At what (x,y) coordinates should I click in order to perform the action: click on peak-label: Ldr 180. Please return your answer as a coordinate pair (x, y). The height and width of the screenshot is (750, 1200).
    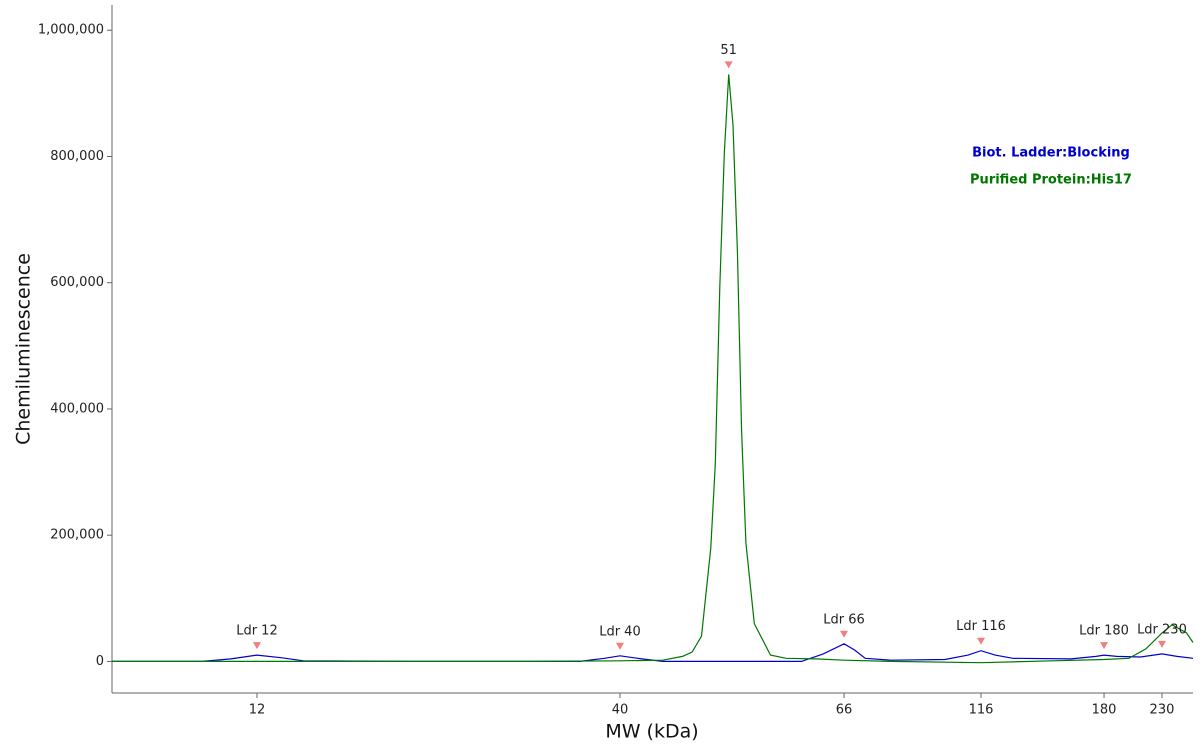
    Looking at the image, I should click on (1104, 631).